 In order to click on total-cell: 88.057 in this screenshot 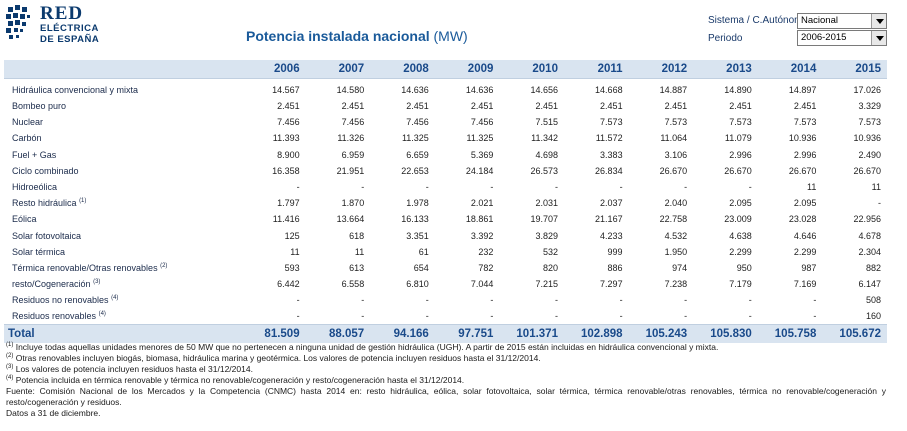, I will do `click(338, 333)`.